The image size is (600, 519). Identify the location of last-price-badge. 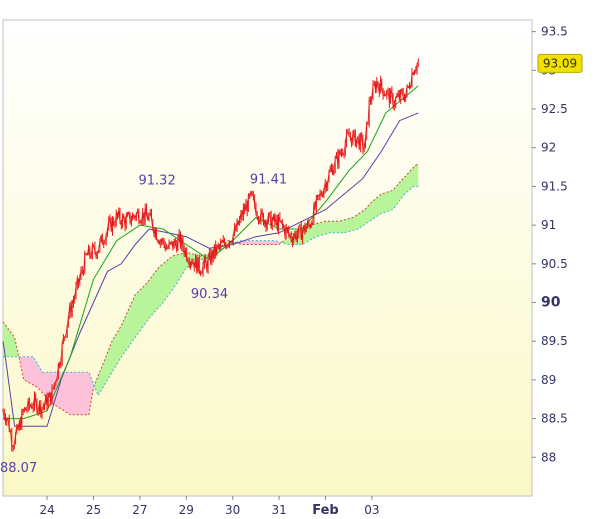
(560, 63).